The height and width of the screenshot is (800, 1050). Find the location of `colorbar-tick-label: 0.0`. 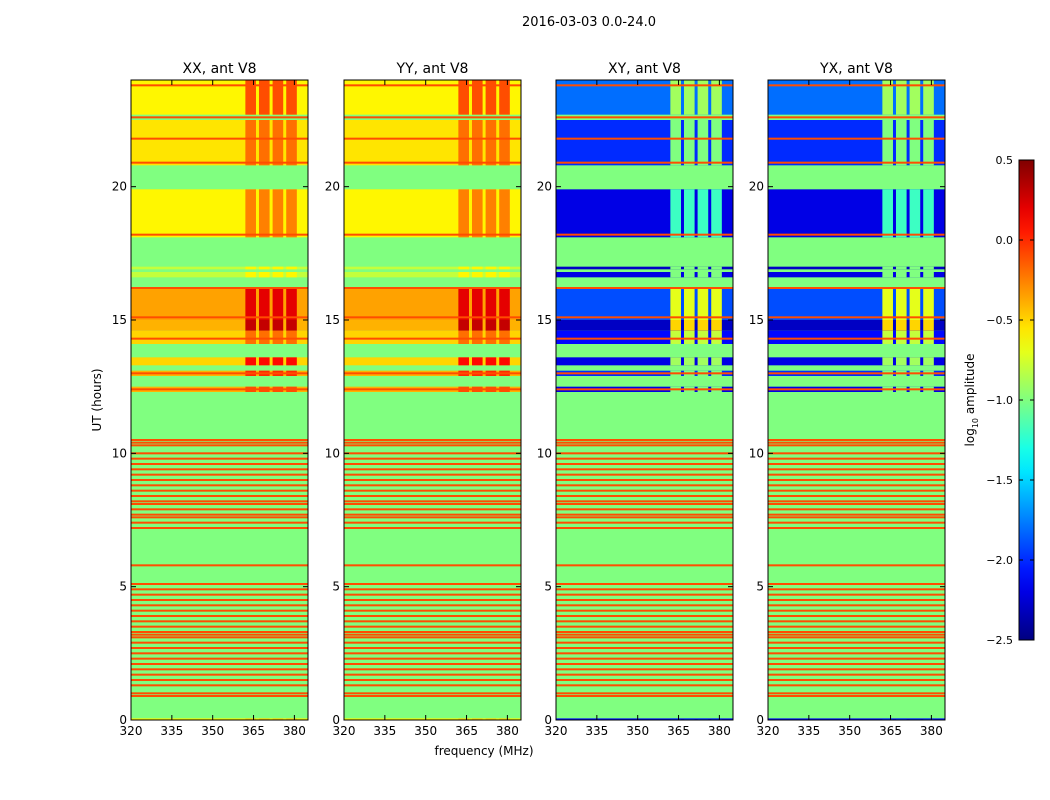

colorbar-tick-label: 0.0 is located at coordinates (1005, 240).